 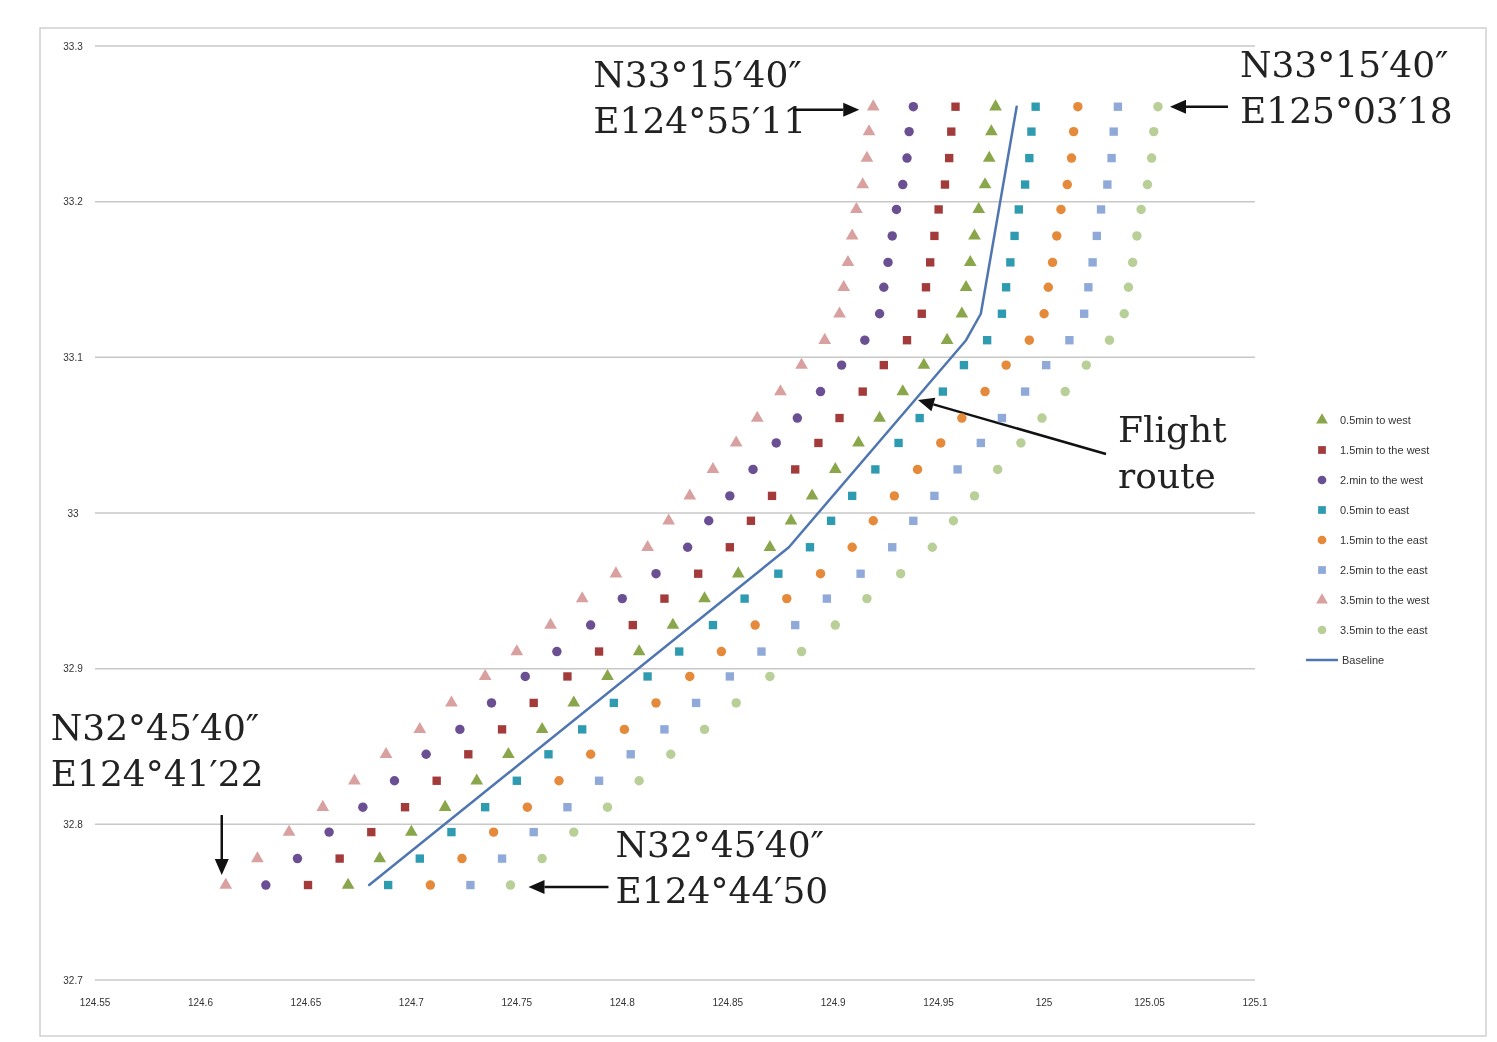 What do you see at coordinates (73, 513) in the screenshot?
I see `y-tick-label: 33` at bounding box center [73, 513].